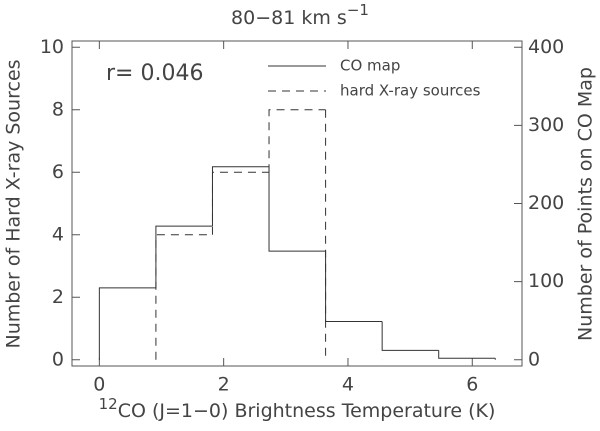 This screenshot has height=431, width=600. What do you see at coordinates (58, 297) in the screenshot?
I see `y-tick-label: 2` at bounding box center [58, 297].